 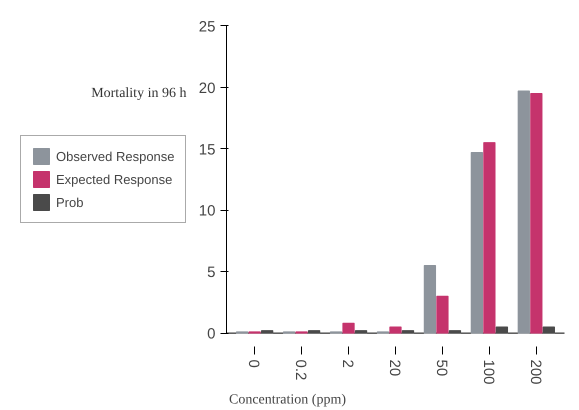 What do you see at coordinates (441, 368) in the screenshot?
I see `x-tick-label: 50` at bounding box center [441, 368].